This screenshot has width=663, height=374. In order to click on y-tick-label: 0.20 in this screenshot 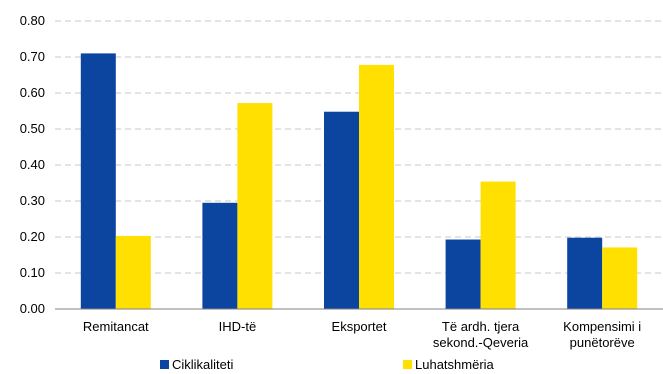, I will do `click(32, 236)`.